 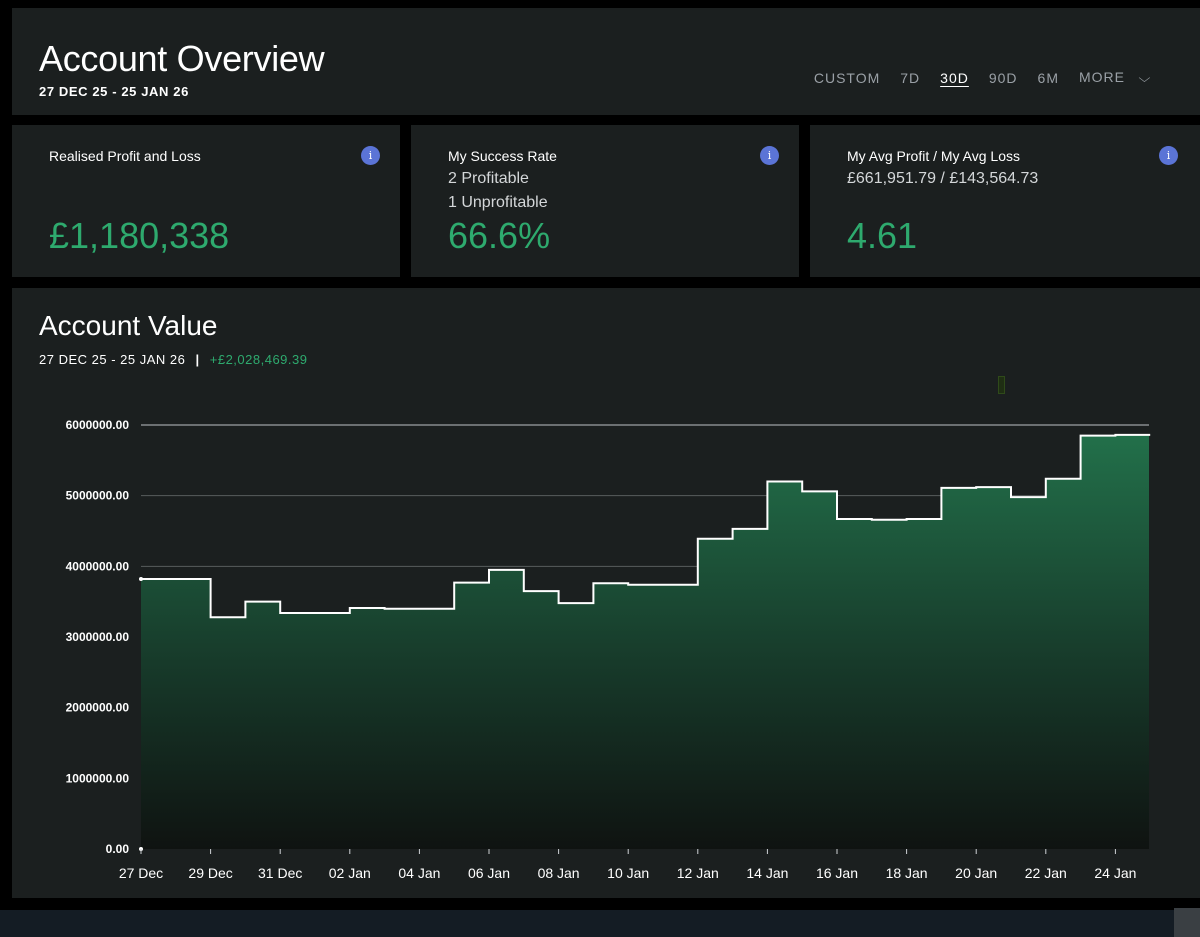 I want to click on chevron-down-icon: ⌵, so click(x=1145, y=78).